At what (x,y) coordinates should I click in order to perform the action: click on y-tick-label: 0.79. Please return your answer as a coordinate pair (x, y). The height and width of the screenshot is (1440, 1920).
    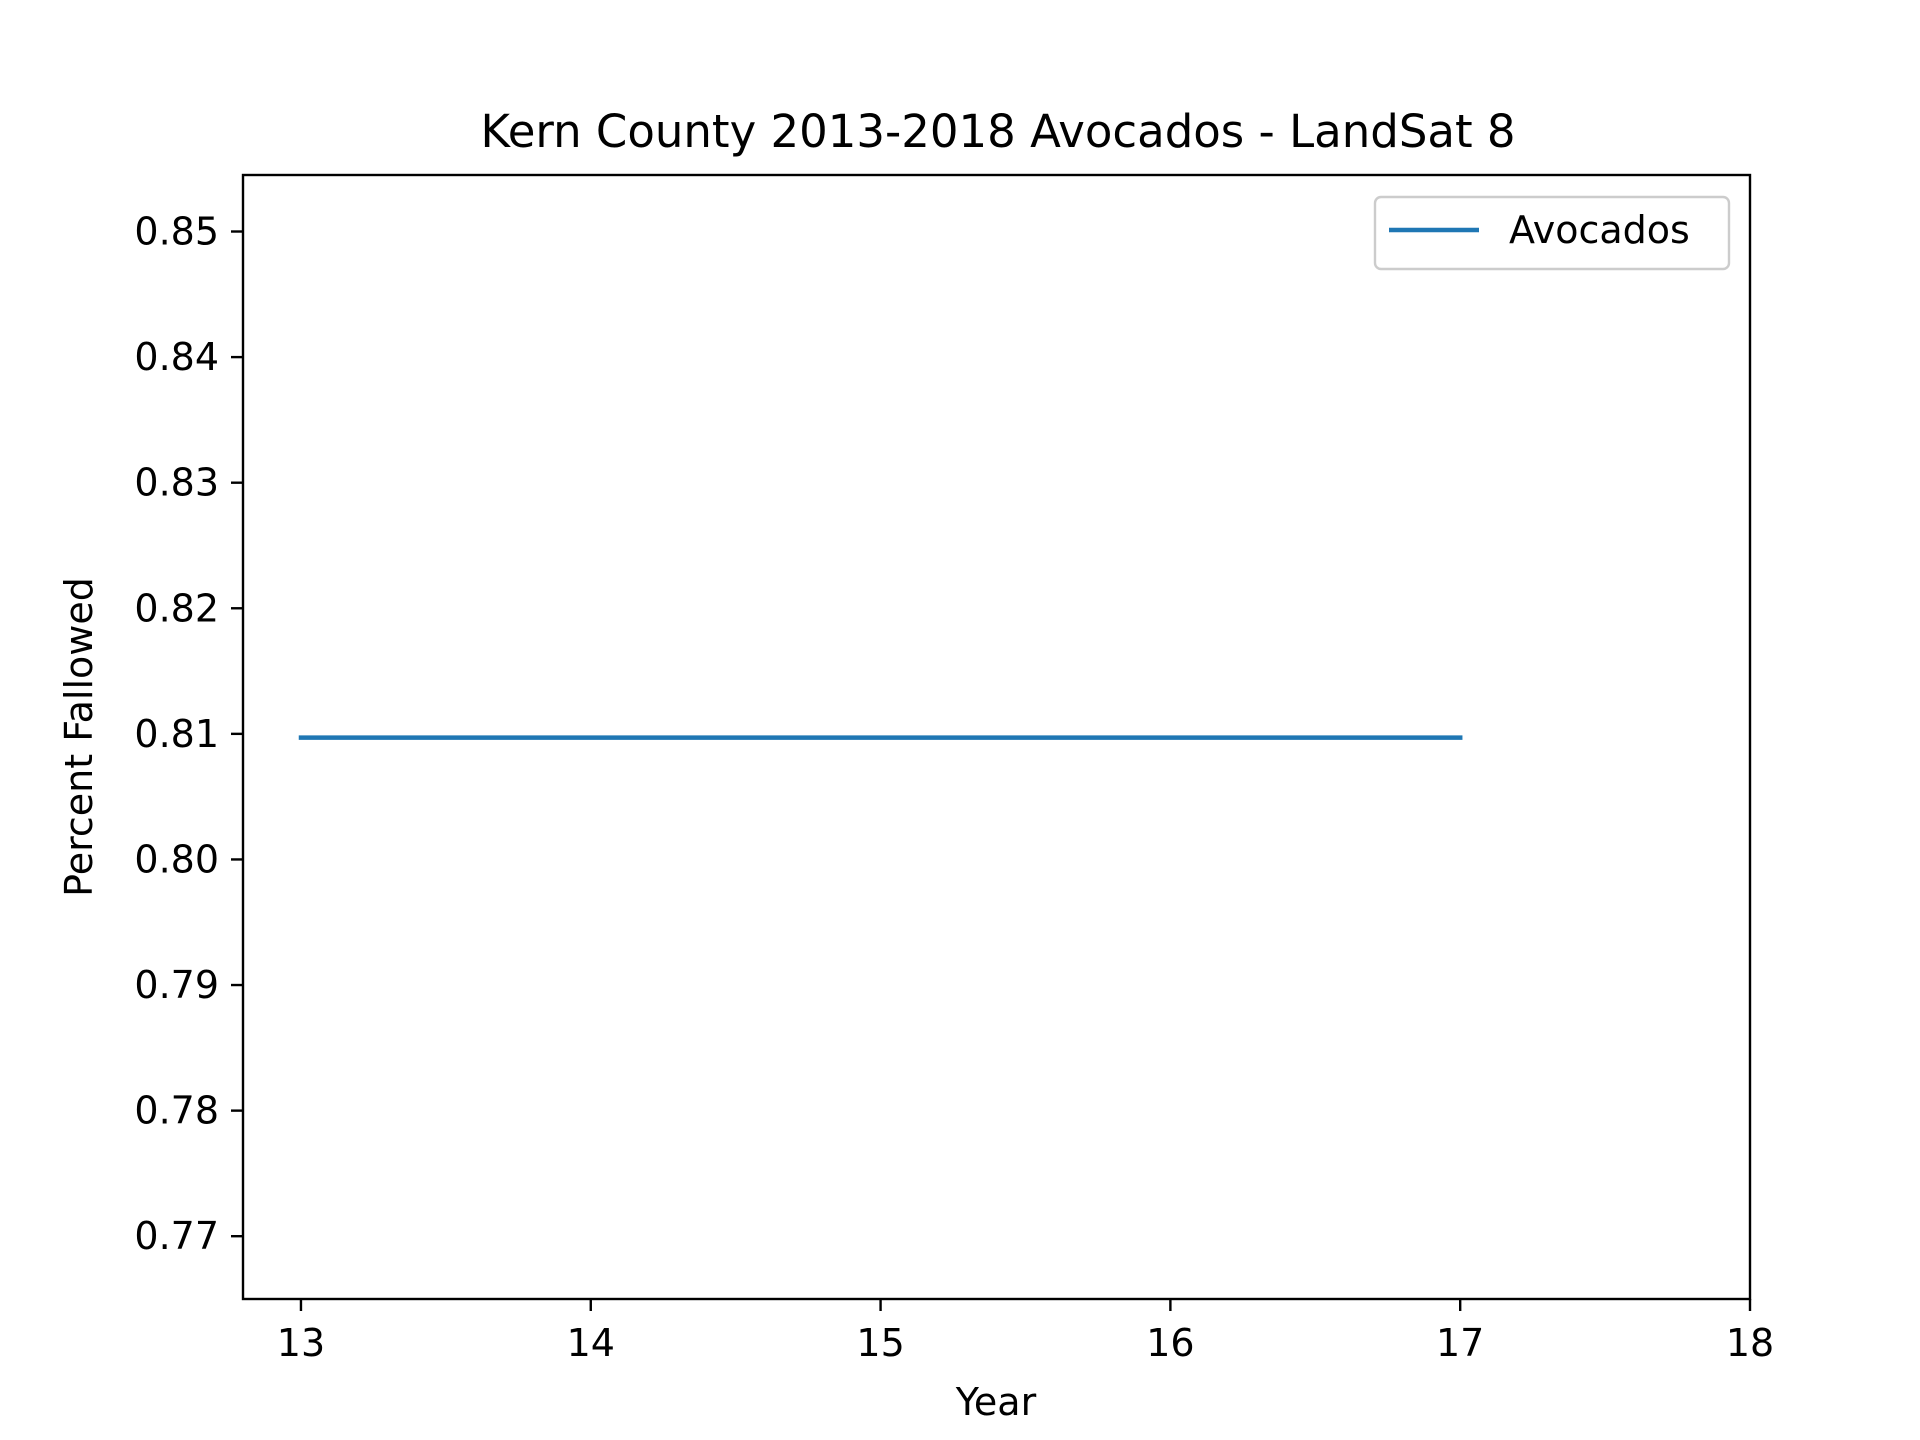
    Looking at the image, I should click on (176, 985).